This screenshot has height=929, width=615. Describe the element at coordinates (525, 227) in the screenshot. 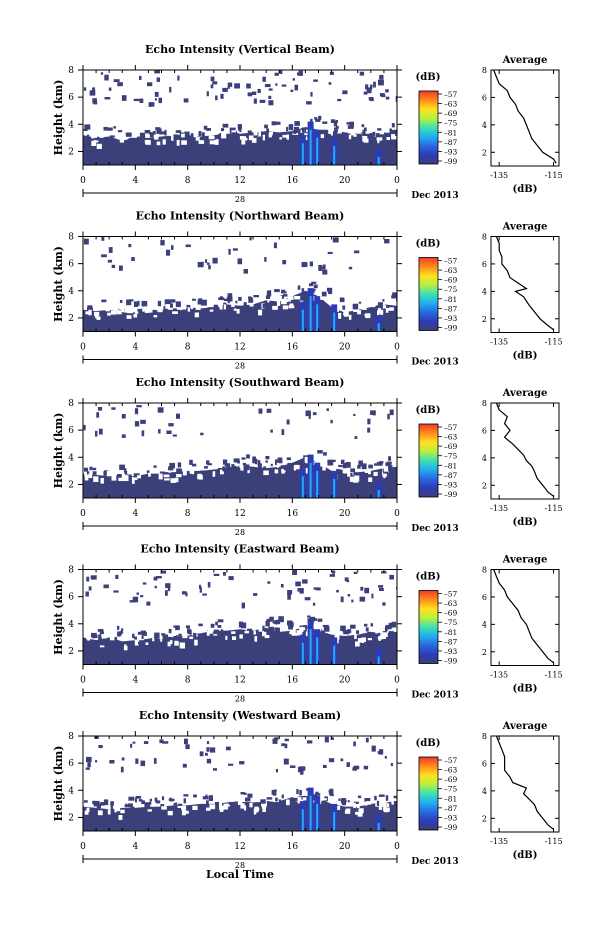

I see `average-title: Average` at that location.